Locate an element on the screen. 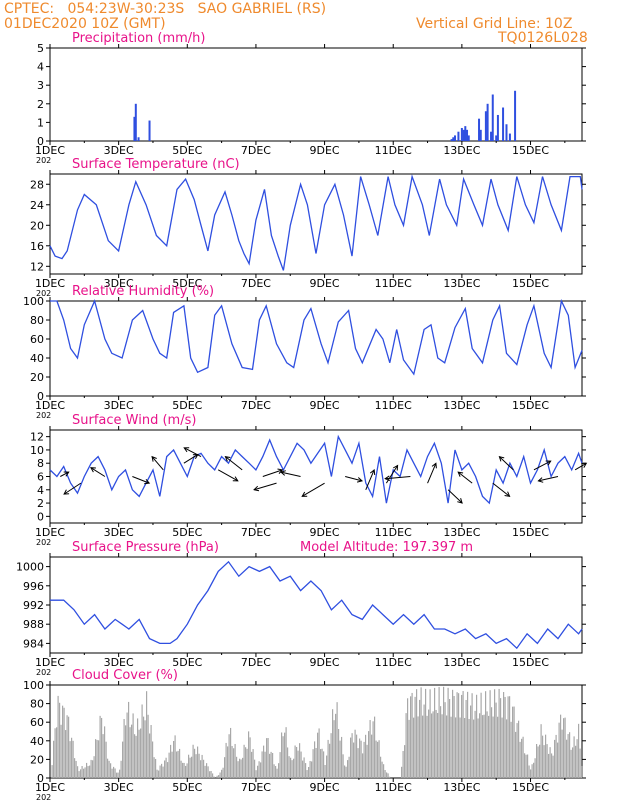 The image size is (618, 800). y-tick-label: 2 is located at coordinates (40, 503).